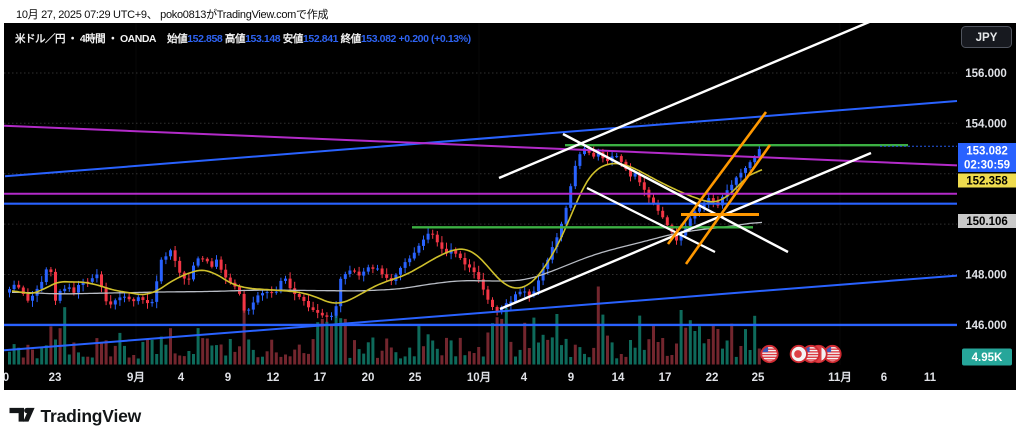 This screenshot has width=1024, height=441. What do you see at coordinates (55, 378) in the screenshot?
I see `svg-text: 23` at bounding box center [55, 378].